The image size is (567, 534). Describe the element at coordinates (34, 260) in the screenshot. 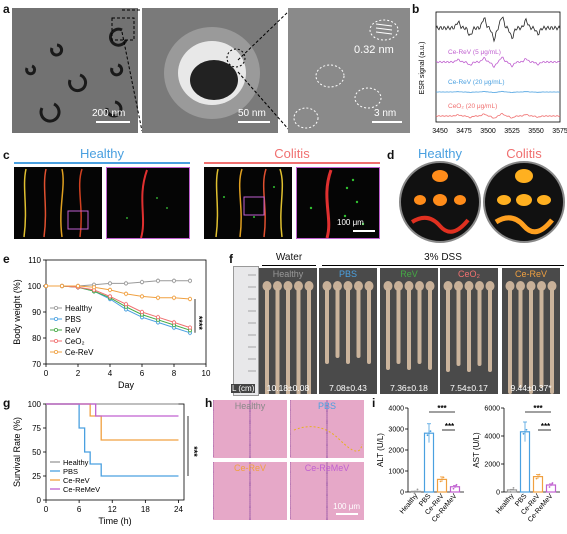

I see `e-ytick-4: 110` at that location.